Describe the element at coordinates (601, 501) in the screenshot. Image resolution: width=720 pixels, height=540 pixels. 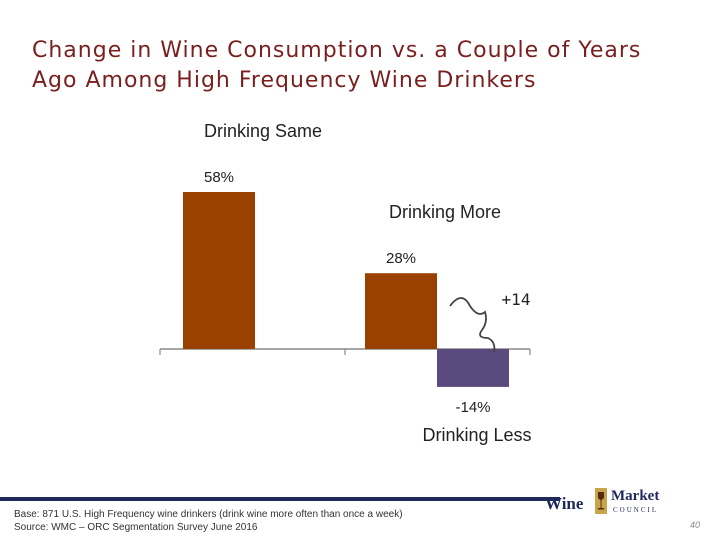
I see `wine-glass-icon` at that location.